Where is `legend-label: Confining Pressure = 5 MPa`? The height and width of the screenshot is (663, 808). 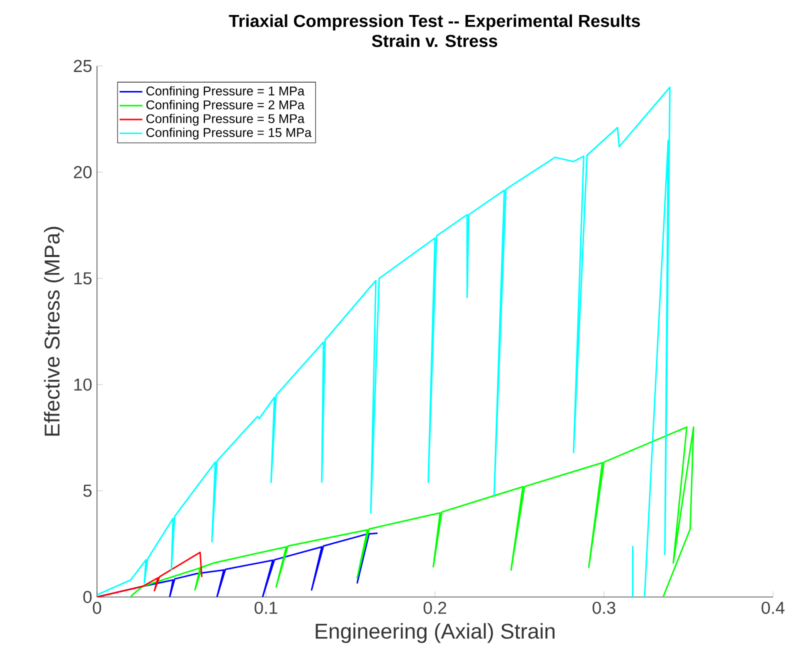 legend-label: Confining Pressure = 5 MPa is located at coordinates (225, 120).